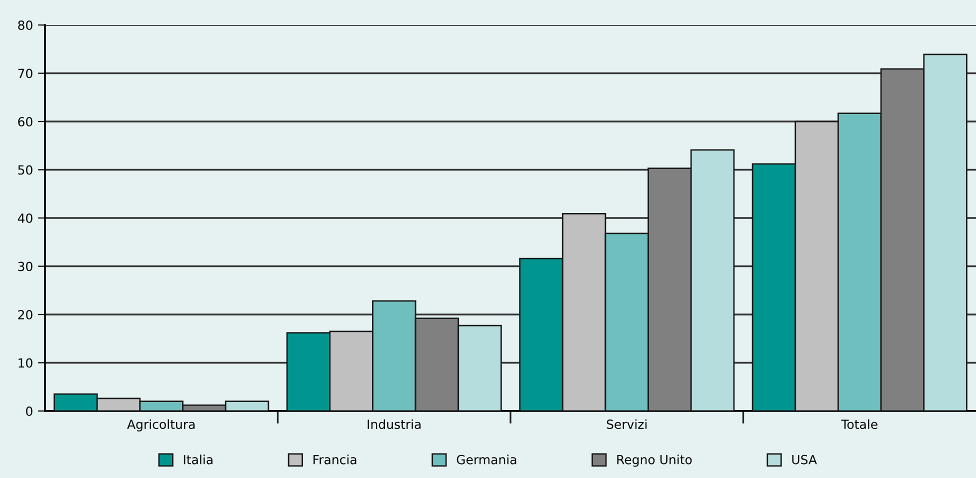 This screenshot has height=478, width=976. What do you see at coordinates (29, 411) in the screenshot?
I see `y-tick-label: 0` at bounding box center [29, 411].